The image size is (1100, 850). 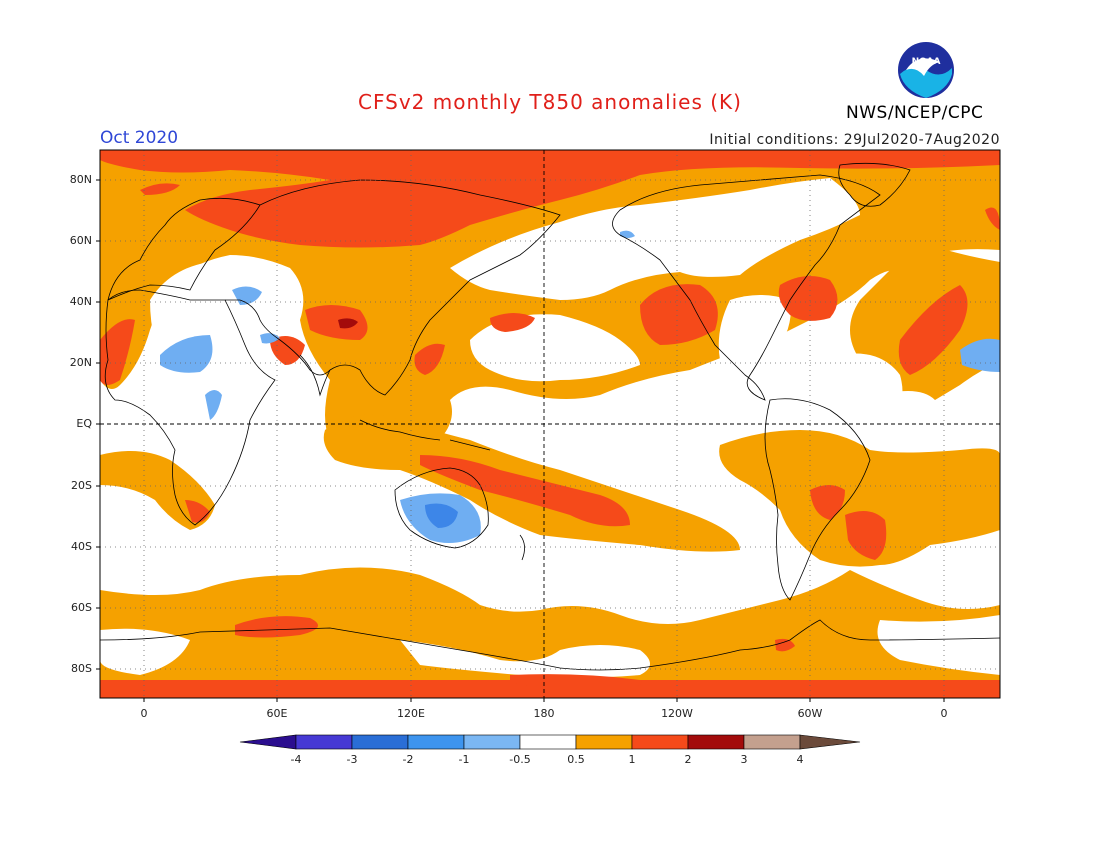 What do you see at coordinates (144, 713) in the screenshot?
I see `lon-label-0-west: 0` at bounding box center [144, 713].